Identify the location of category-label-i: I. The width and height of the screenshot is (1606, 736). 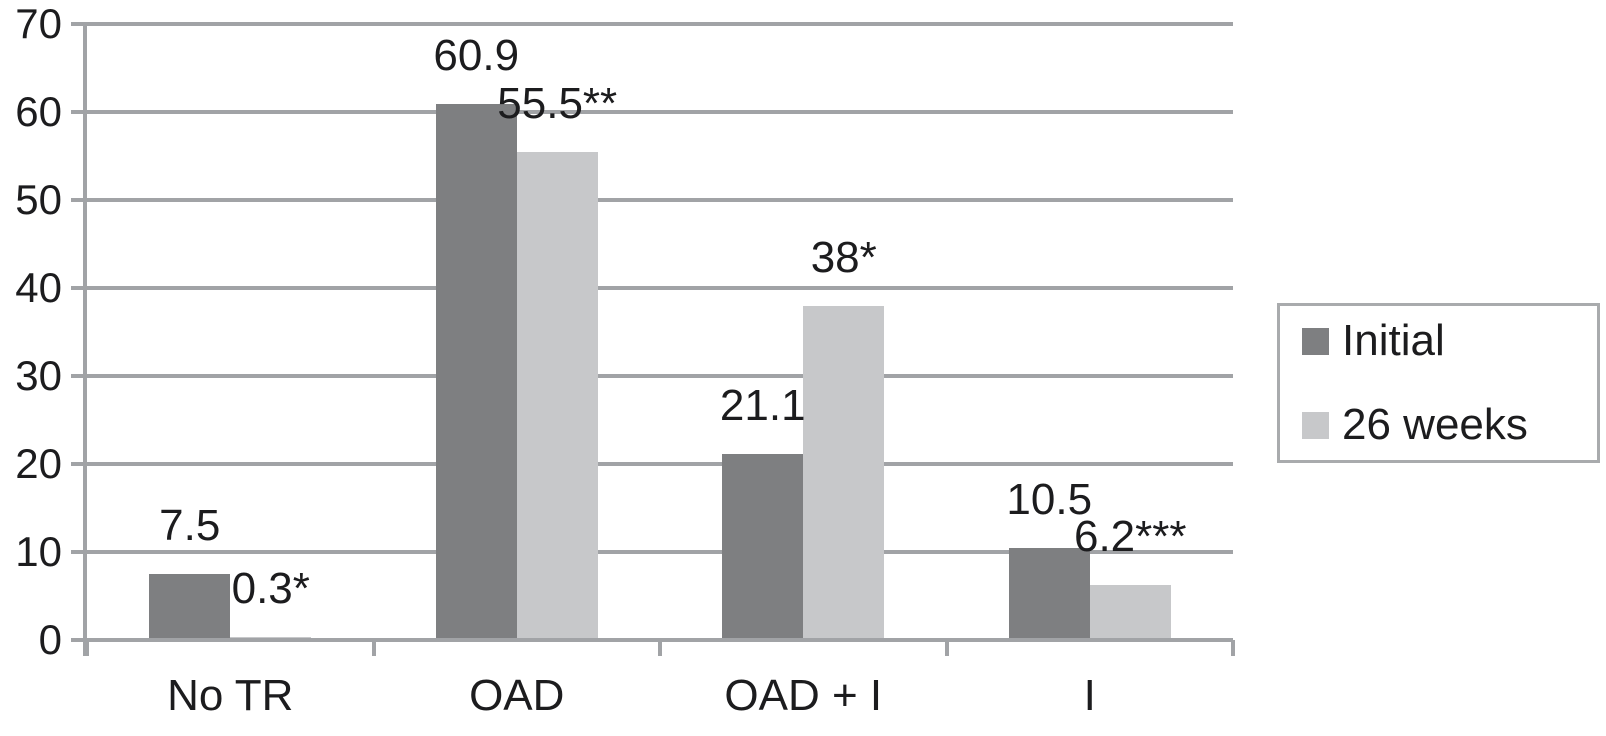
(1089, 695).